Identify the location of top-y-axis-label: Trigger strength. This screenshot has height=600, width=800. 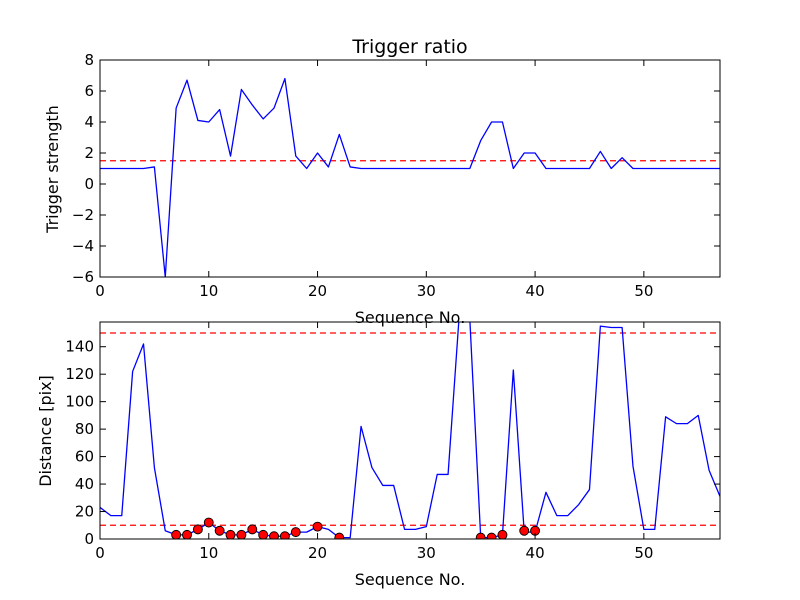
(52, 169).